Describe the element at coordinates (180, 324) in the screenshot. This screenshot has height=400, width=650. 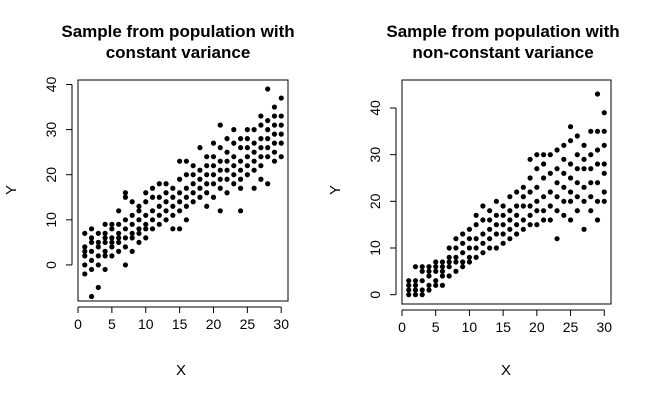
I see `left-x-tick-label: 15` at that location.